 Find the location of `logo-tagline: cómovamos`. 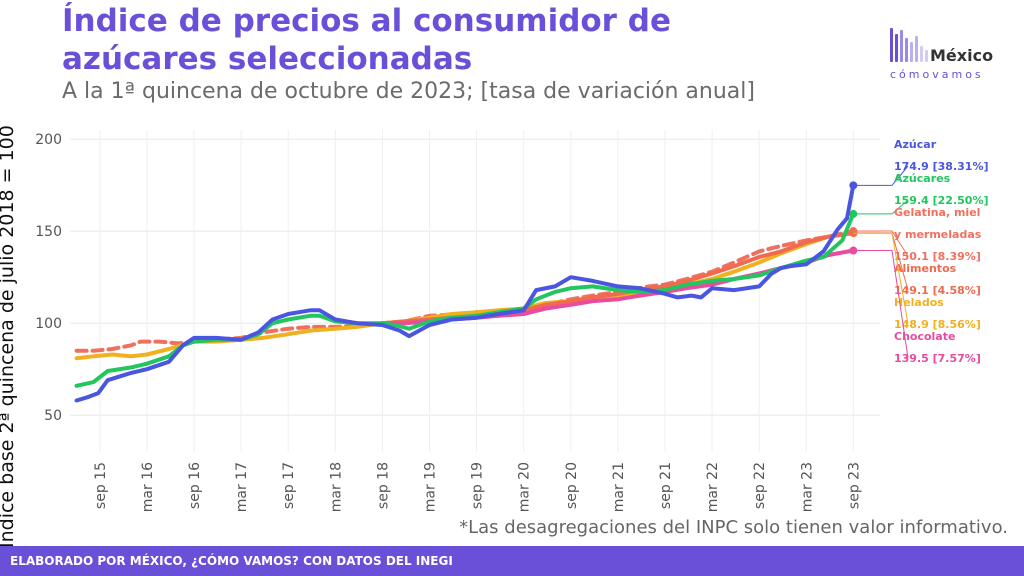

logo-tagline: cómovamos is located at coordinates (937, 74).